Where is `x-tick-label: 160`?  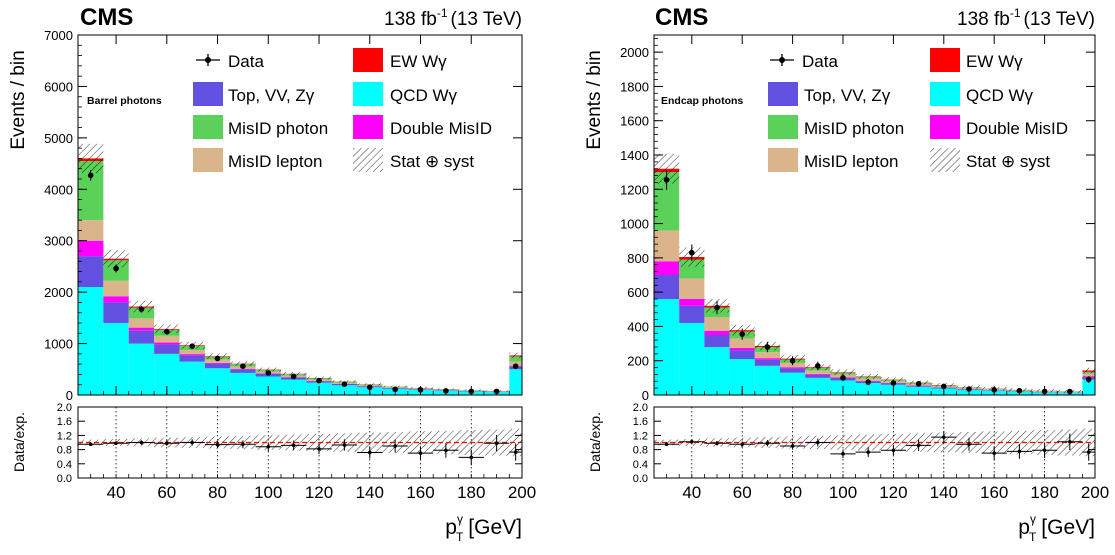 x-tick-label: 160 is located at coordinates (994, 492).